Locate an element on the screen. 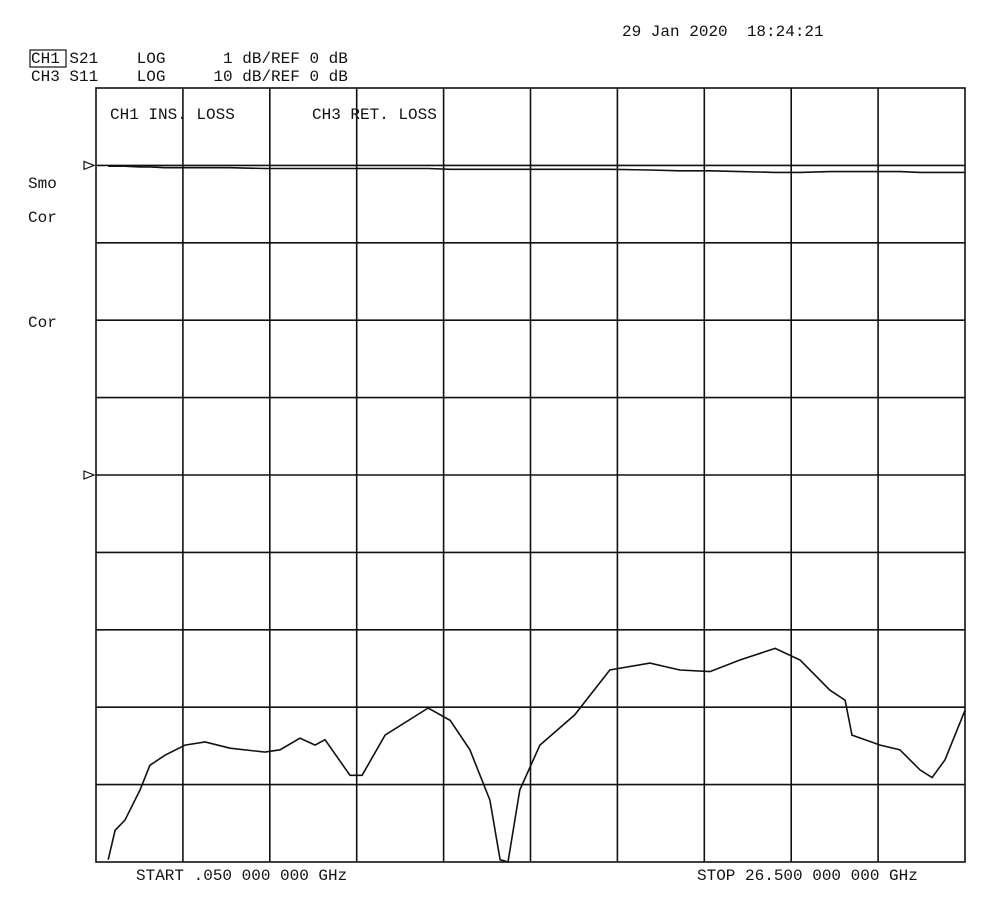 The width and height of the screenshot is (1000, 904). trace is located at coordinates (536, 169).